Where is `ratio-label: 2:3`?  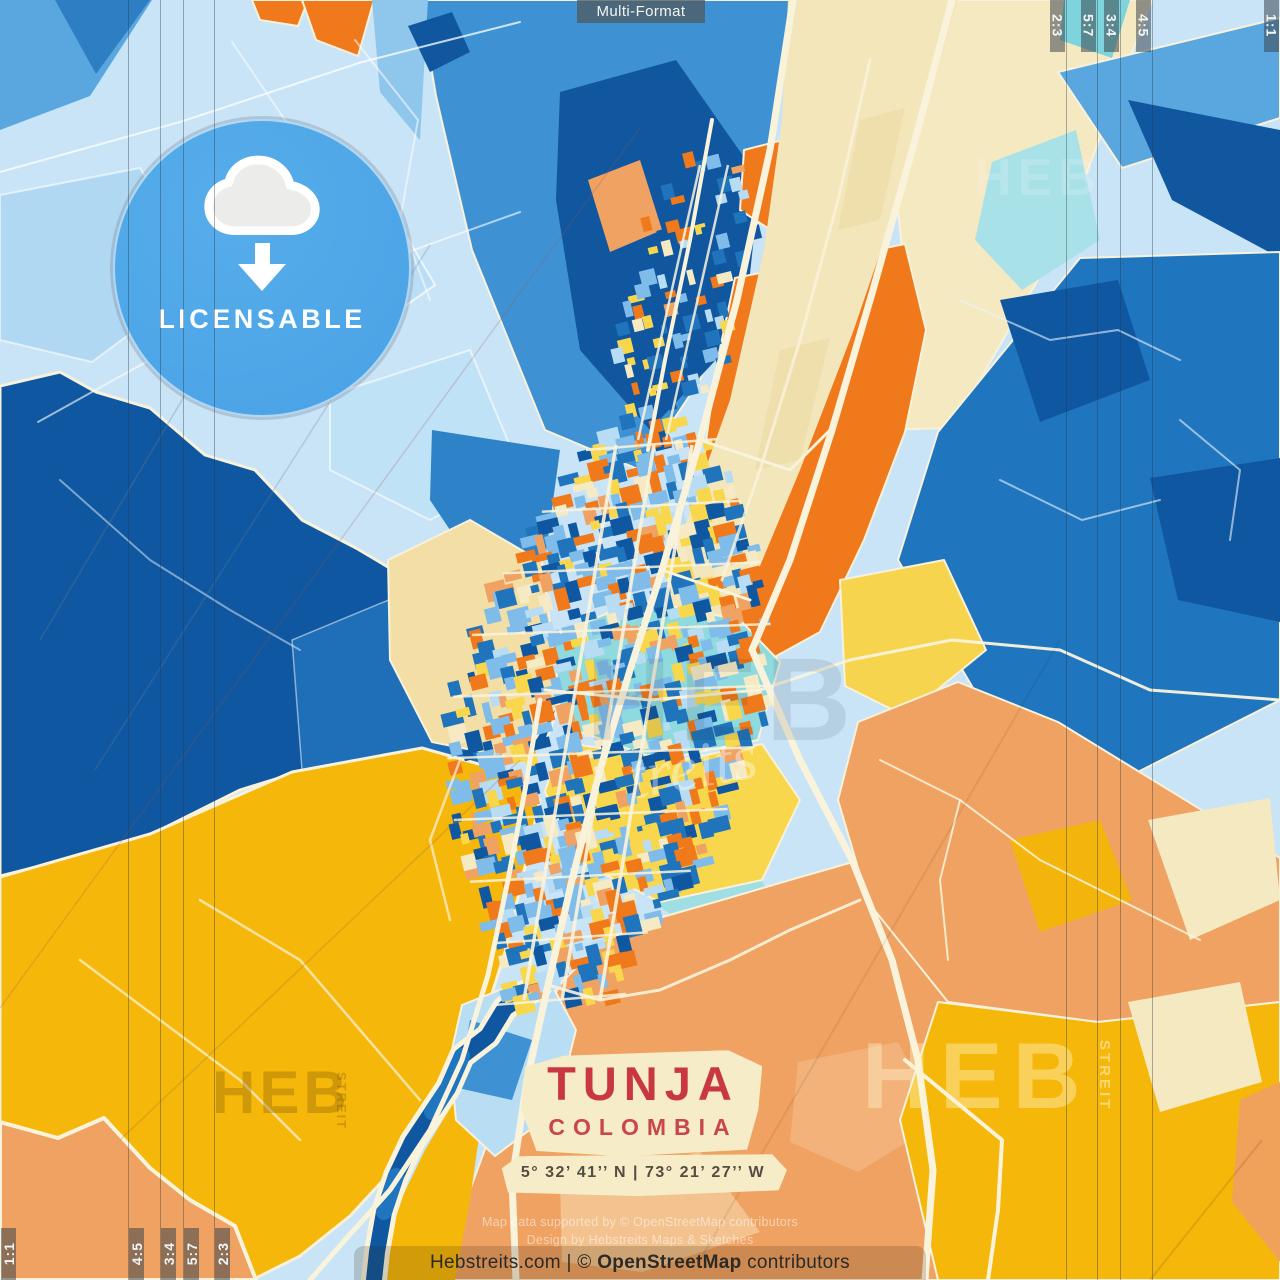 ratio-label: 2:3 is located at coordinates (1057, 26).